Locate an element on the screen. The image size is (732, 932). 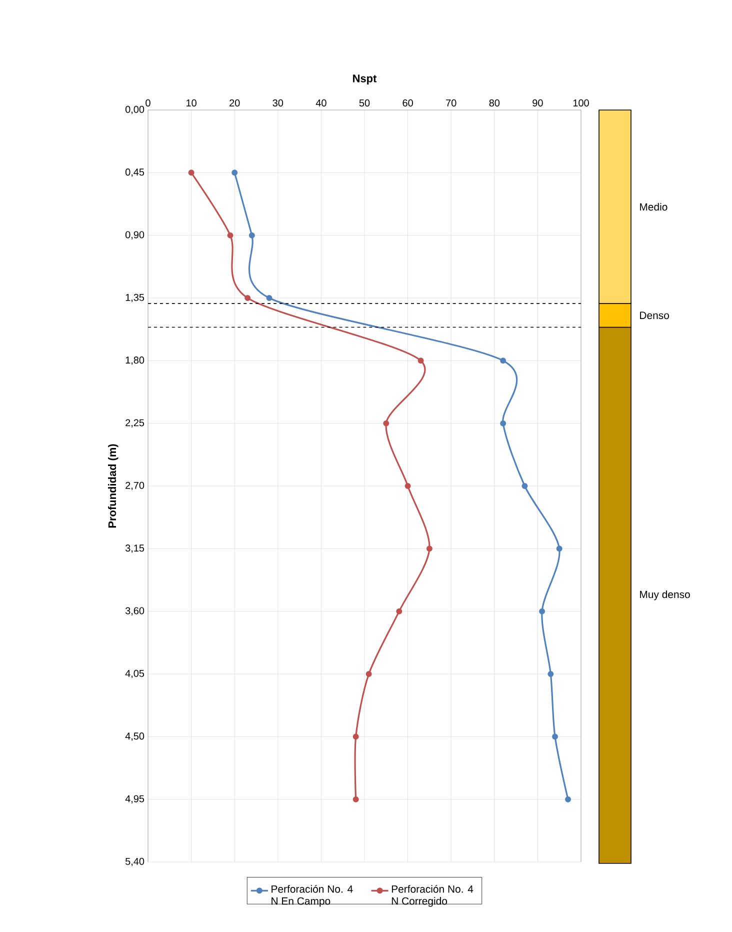
x-tick-label: 10 is located at coordinates (191, 102).